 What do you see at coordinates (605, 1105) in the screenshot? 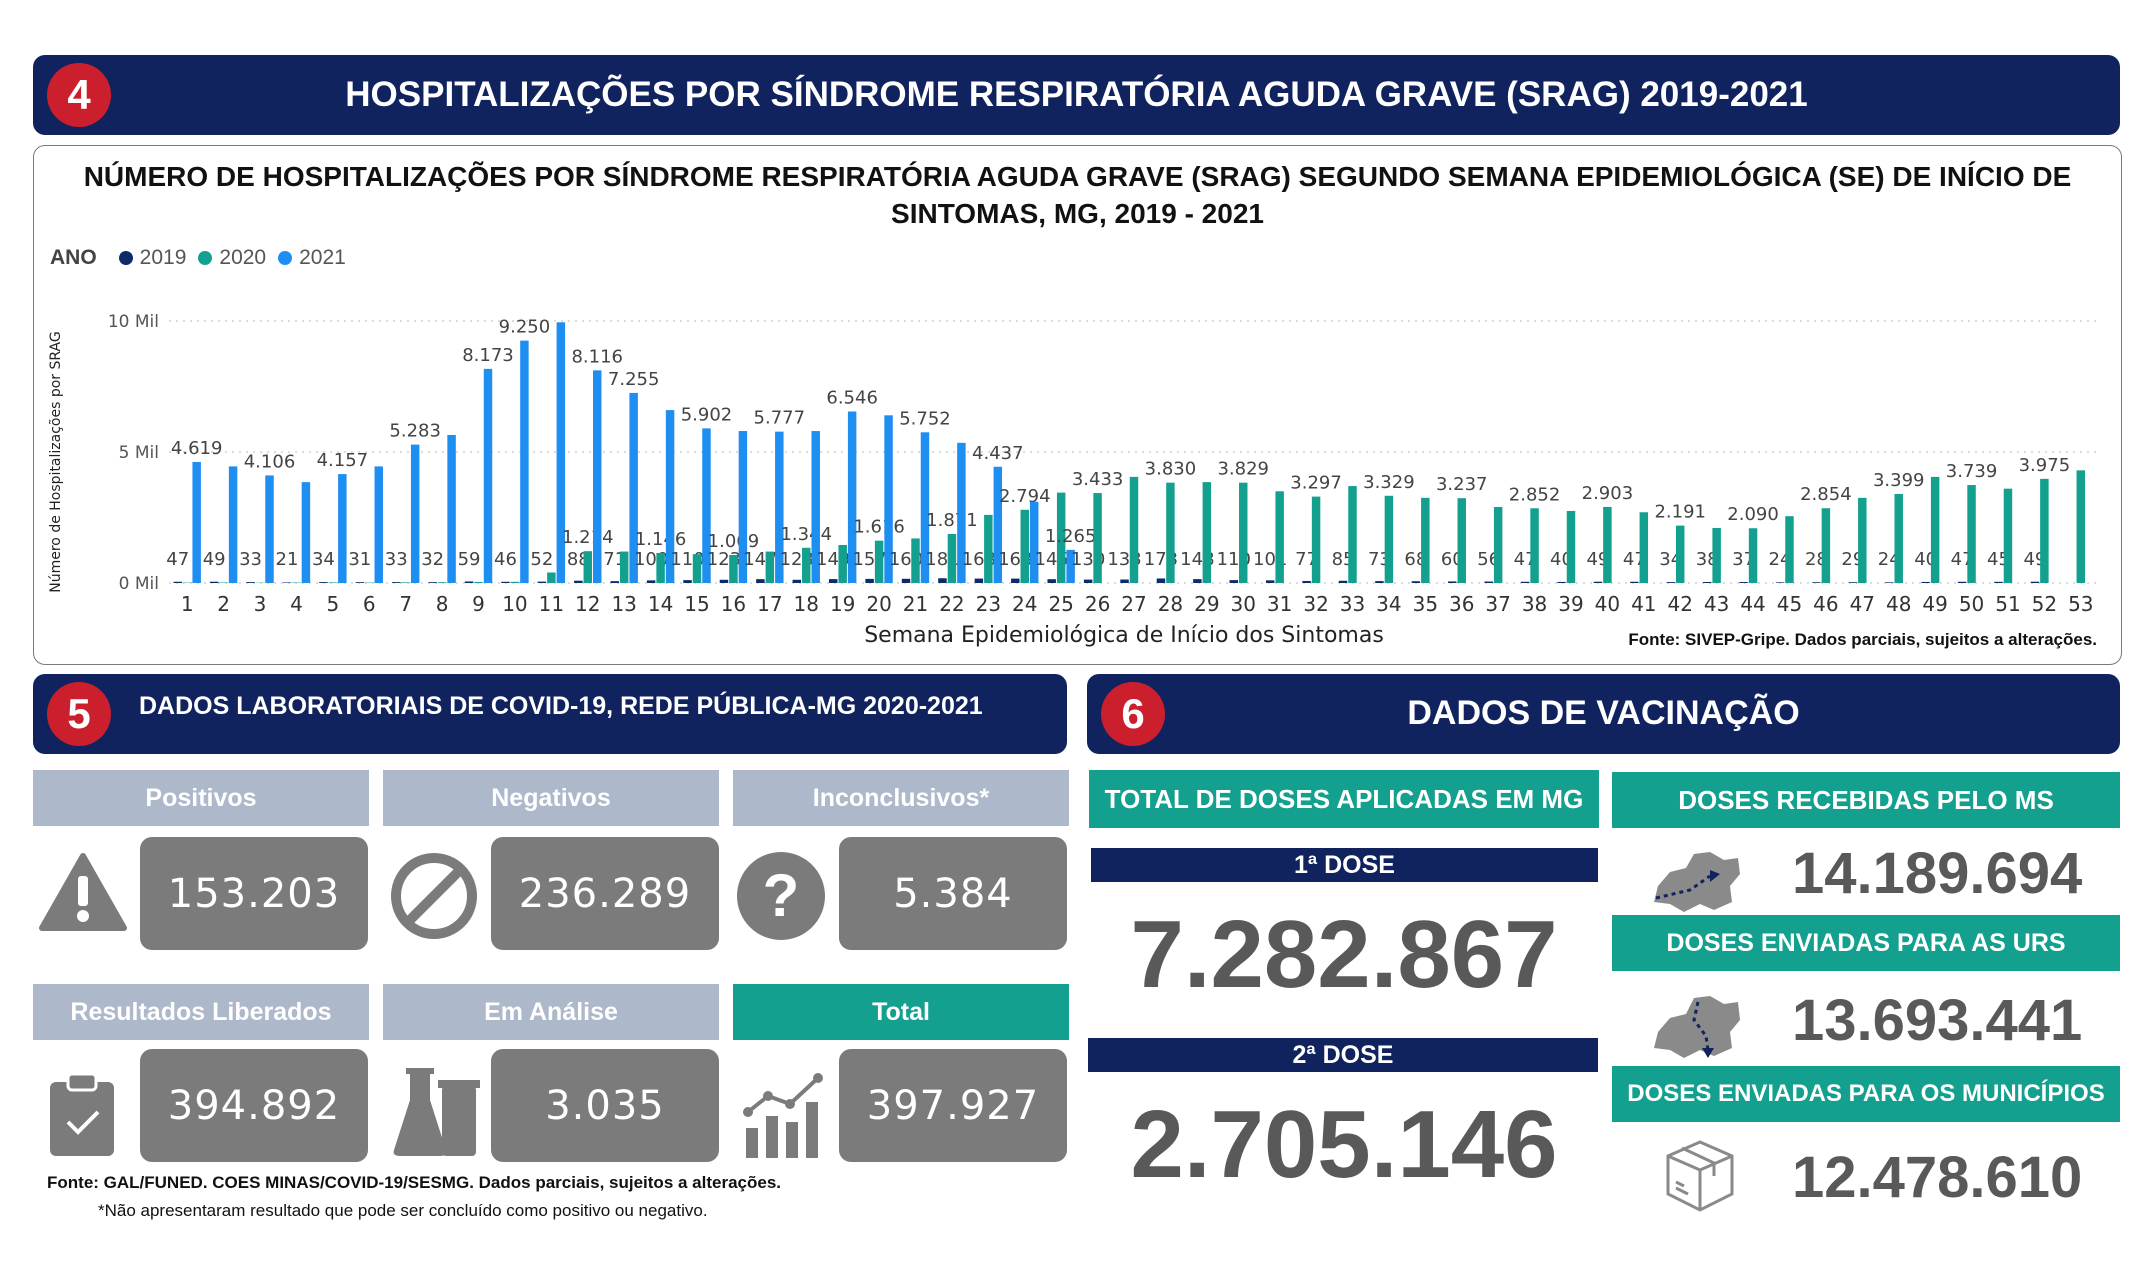
I see `analise-value: 3.035` at bounding box center [605, 1105].